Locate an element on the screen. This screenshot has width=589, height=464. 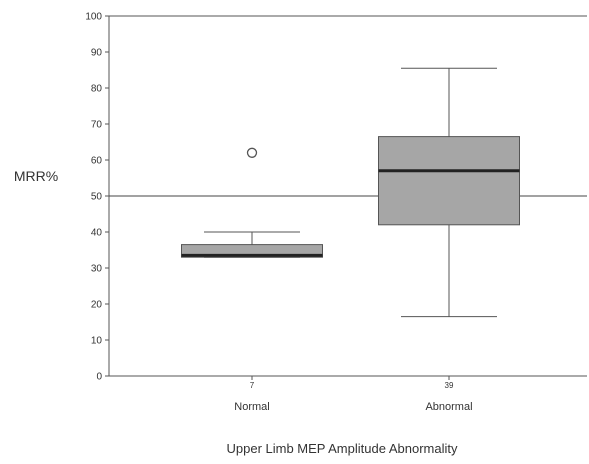
y-tick-label: 50 is located at coordinates (97, 197).